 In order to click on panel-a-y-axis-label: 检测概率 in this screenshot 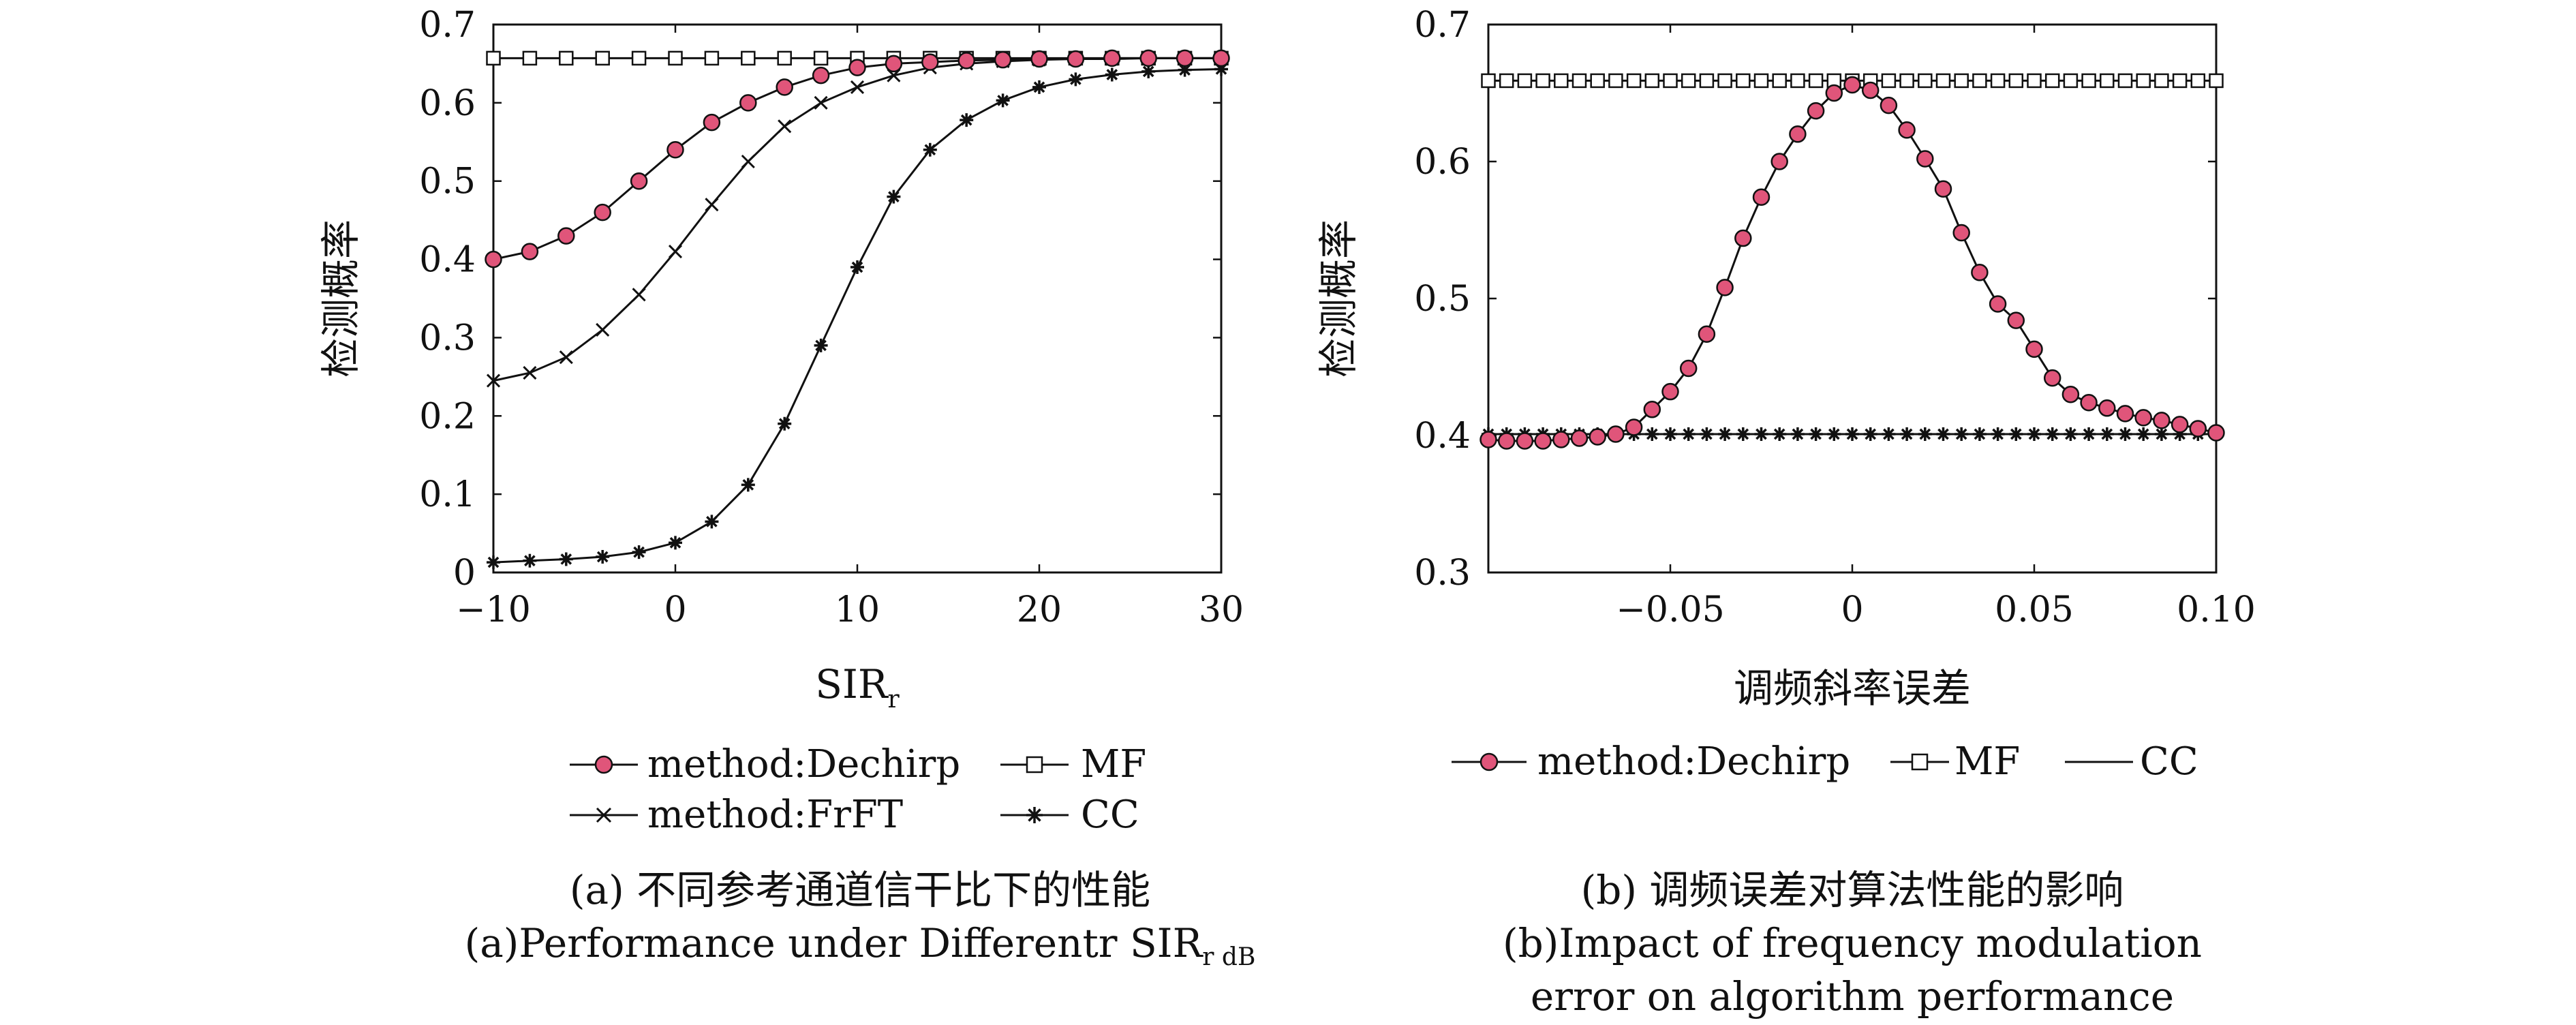, I will do `click(341, 298)`.